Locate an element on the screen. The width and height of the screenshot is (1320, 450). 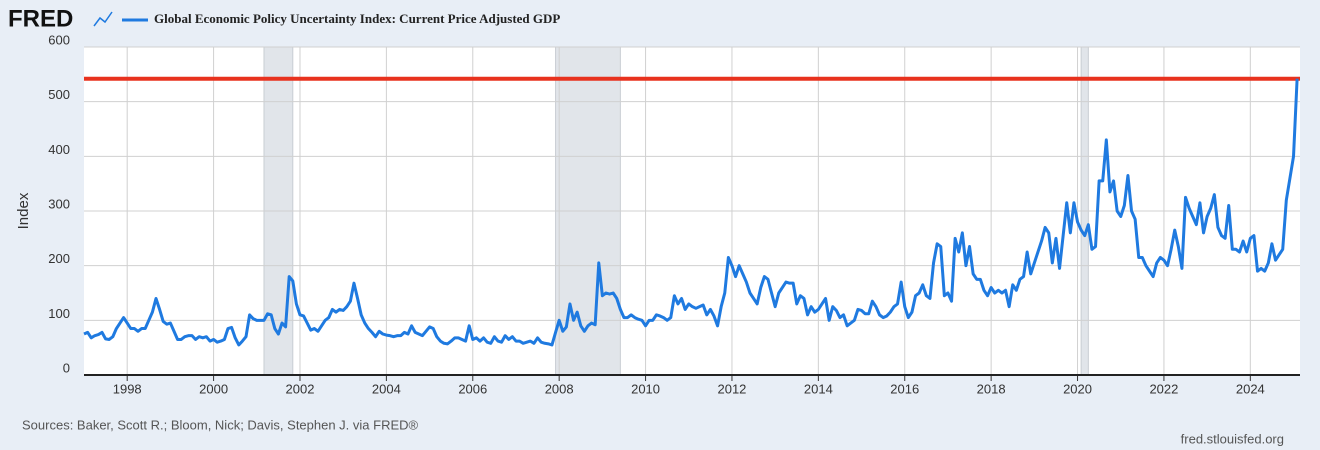
y-tick-label: 100 is located at coordinates (59, 313).